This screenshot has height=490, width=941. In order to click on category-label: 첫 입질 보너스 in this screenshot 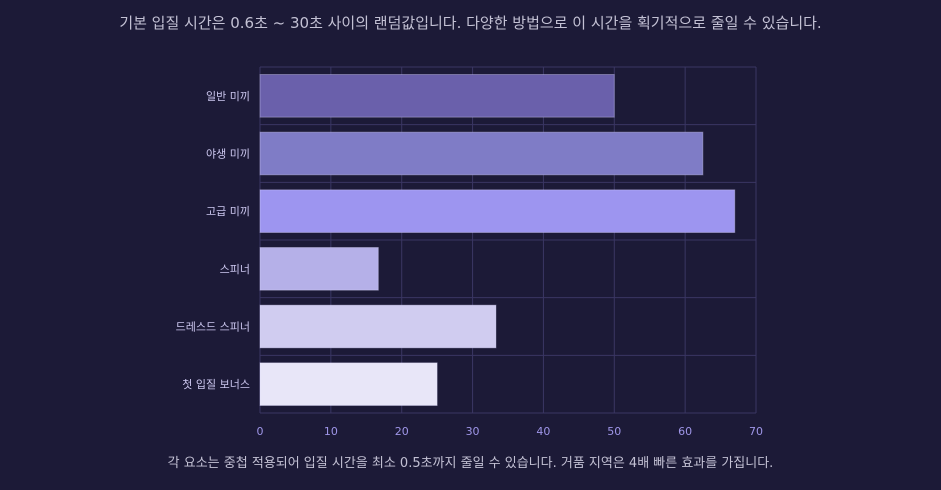, I will do `click(216, 384)`.